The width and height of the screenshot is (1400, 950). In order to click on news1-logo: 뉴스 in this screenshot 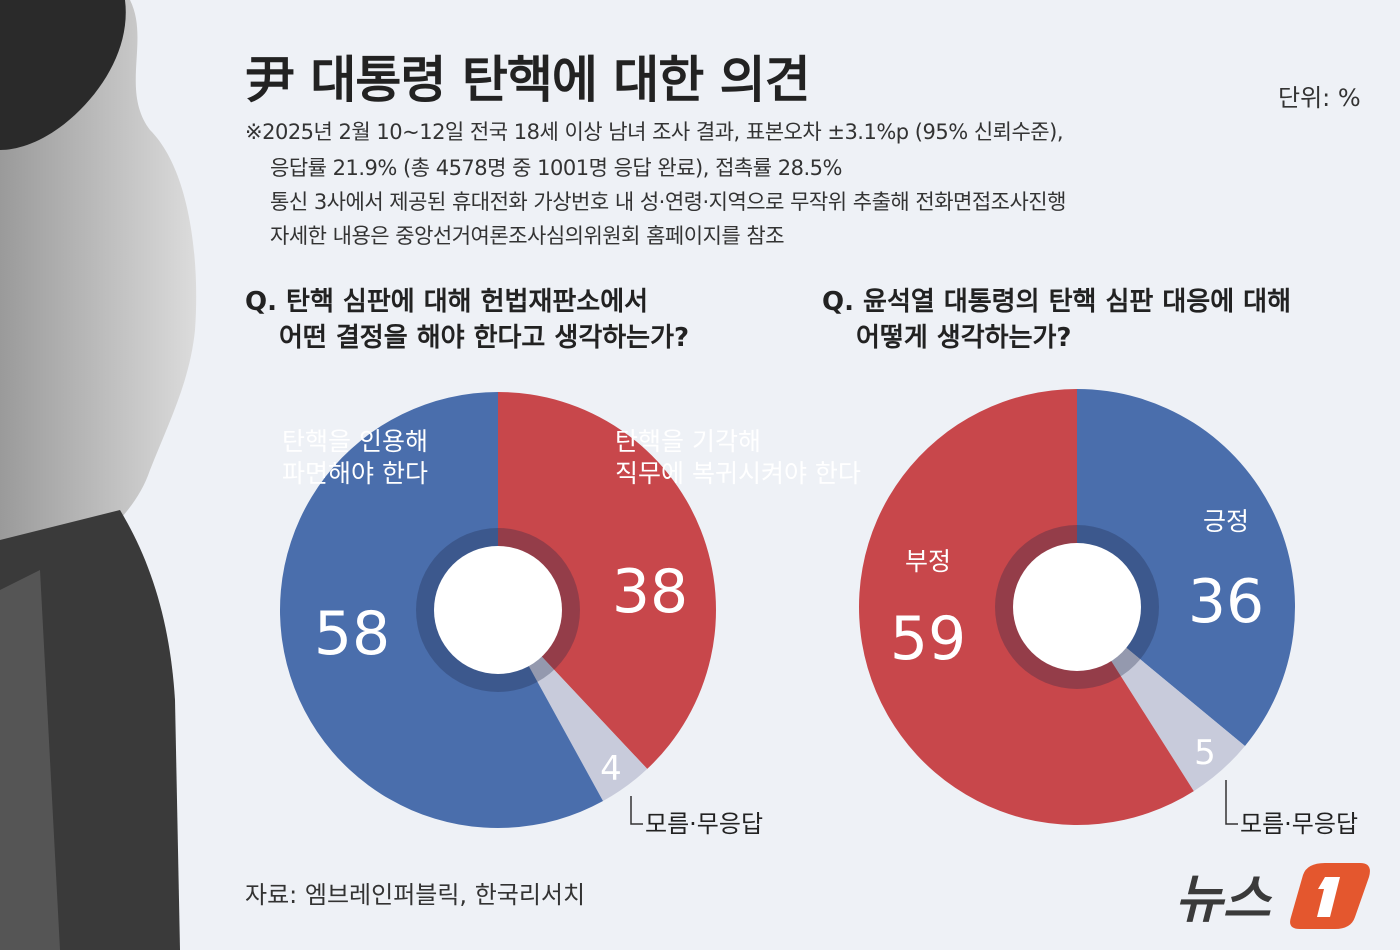, I will do `click(1272, 896)`.